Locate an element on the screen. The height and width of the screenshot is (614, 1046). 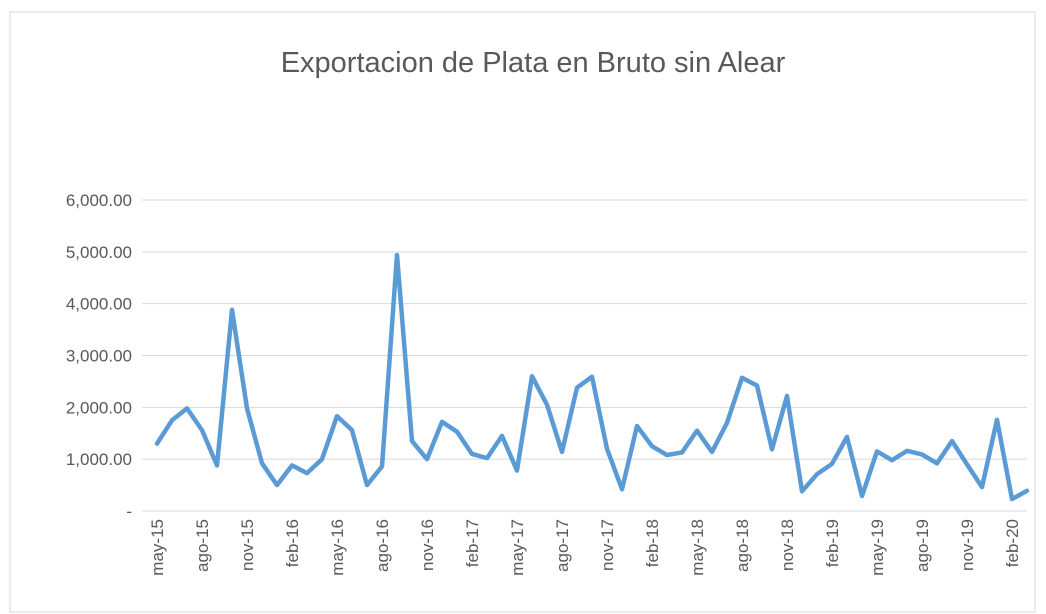
x-tick-label: feb-16 is located at coordinates (292, 543).